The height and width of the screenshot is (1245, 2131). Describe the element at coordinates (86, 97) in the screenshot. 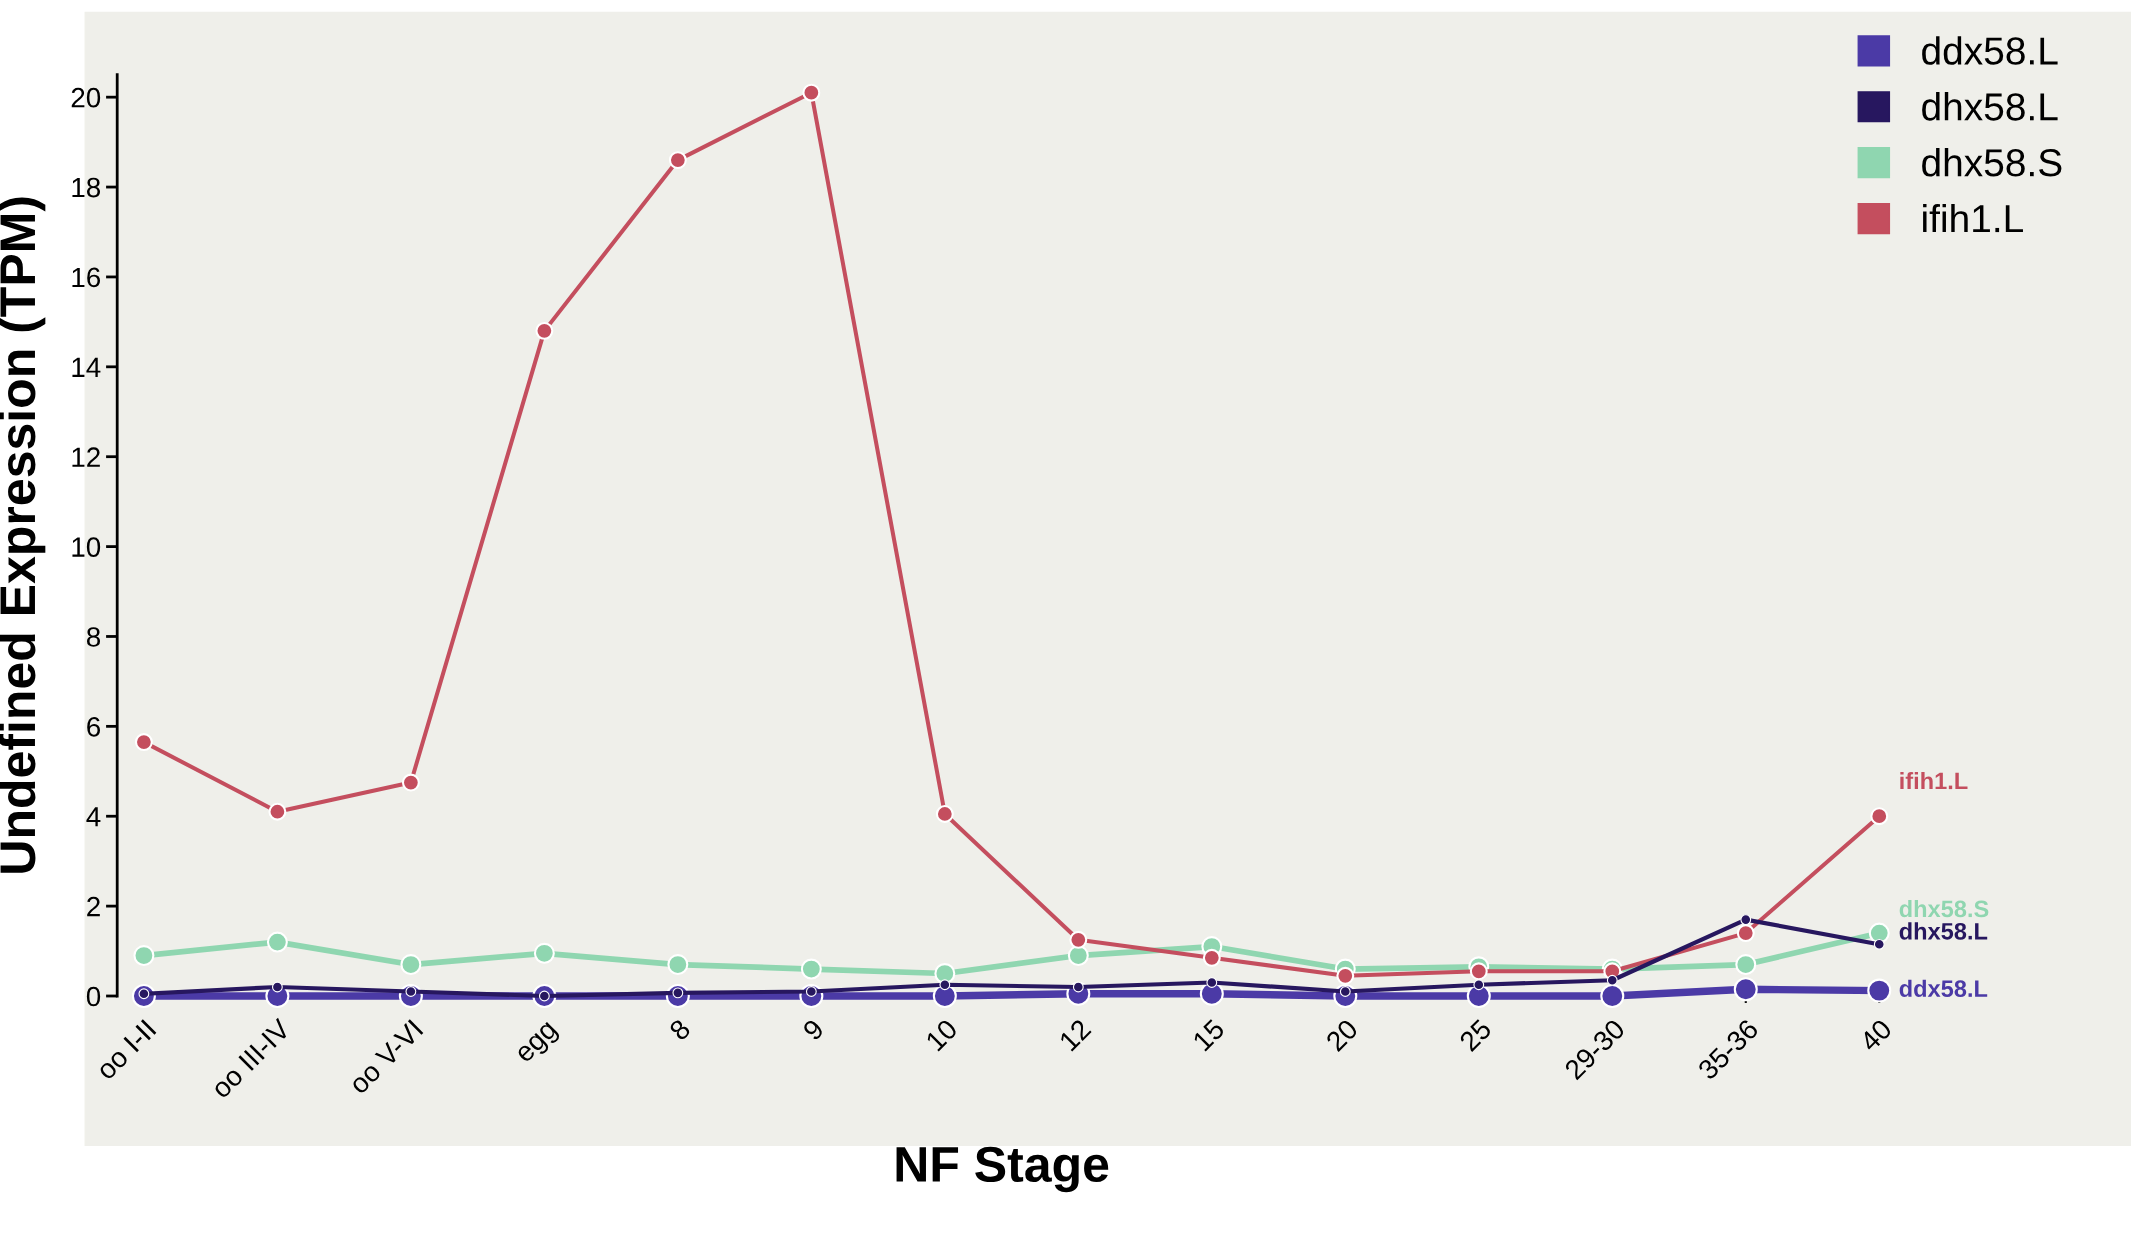

I see `y-tick-label: 20` at that location.